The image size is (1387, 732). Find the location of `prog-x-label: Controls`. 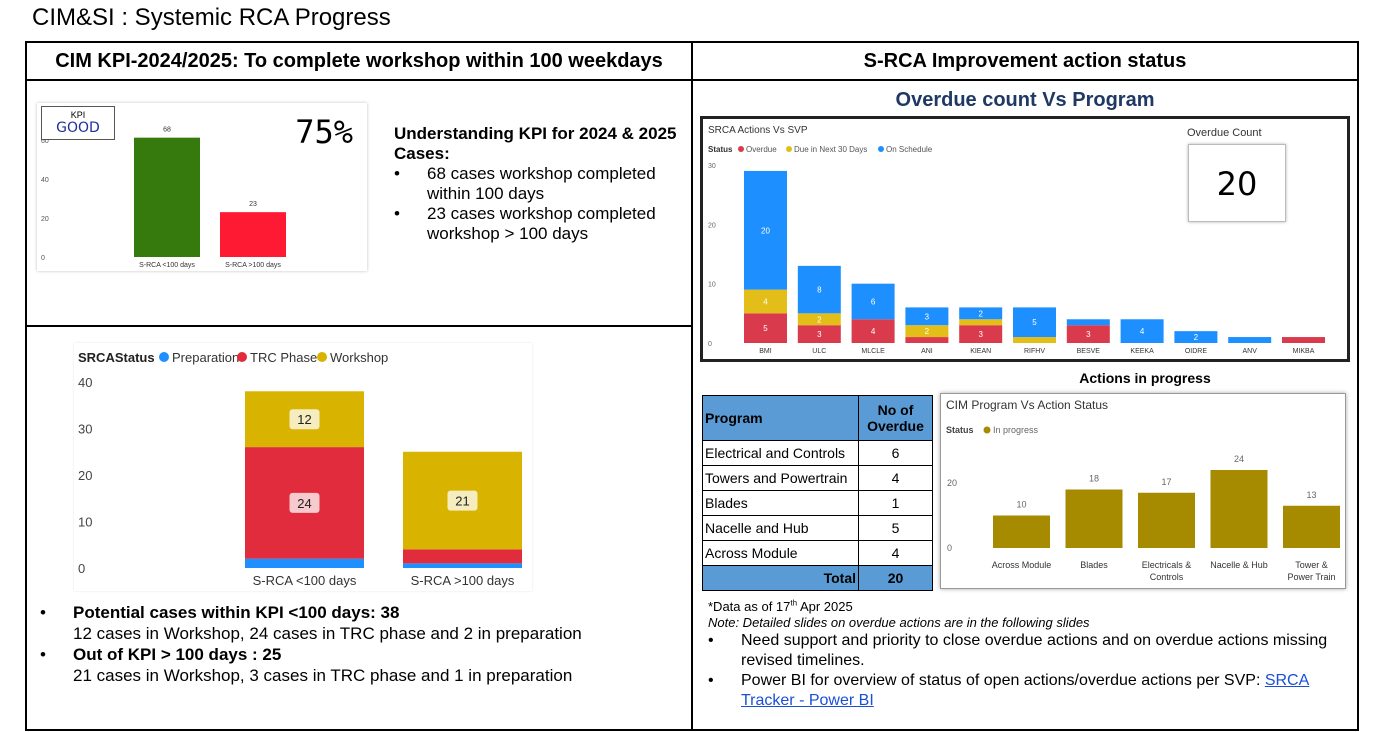

prog-x-label: Controls is located at coordinates (1167, 577).